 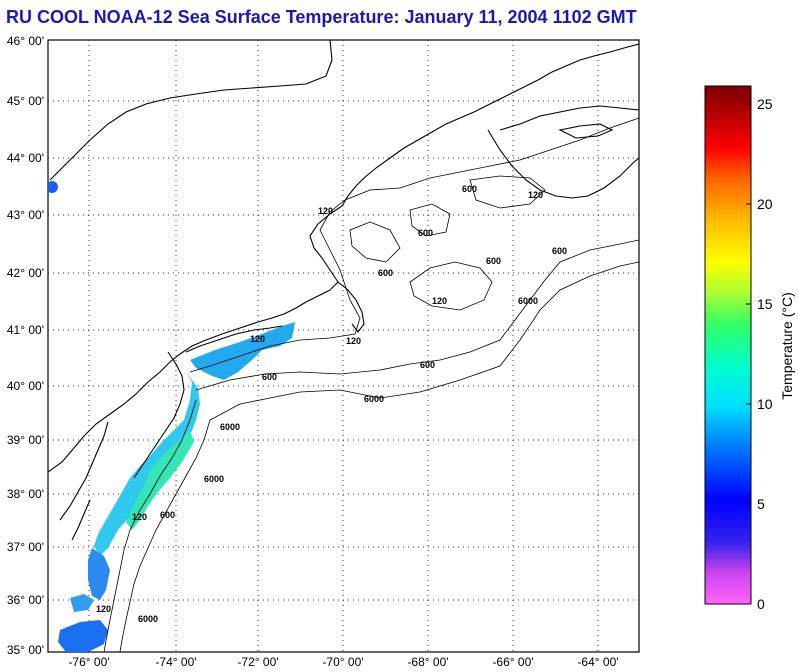 I want to click on contour-600-south, so click(x=150, y=525).